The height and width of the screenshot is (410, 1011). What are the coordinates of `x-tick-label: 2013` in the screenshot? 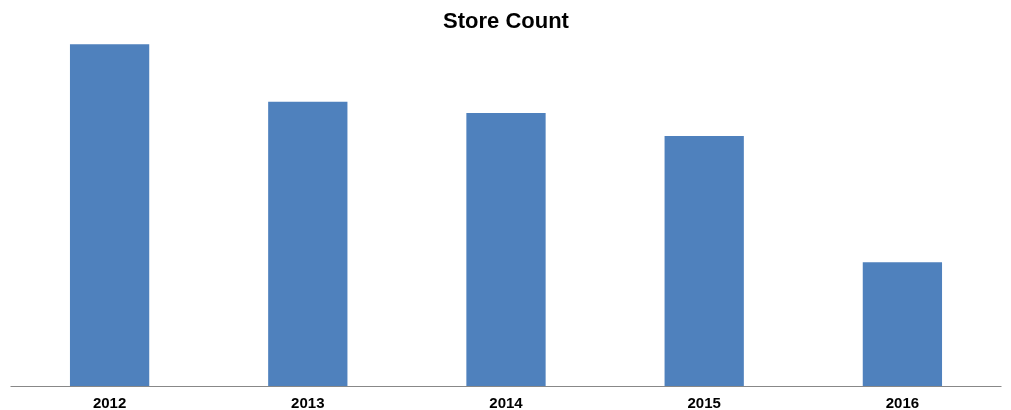 It's located at (308, 401).